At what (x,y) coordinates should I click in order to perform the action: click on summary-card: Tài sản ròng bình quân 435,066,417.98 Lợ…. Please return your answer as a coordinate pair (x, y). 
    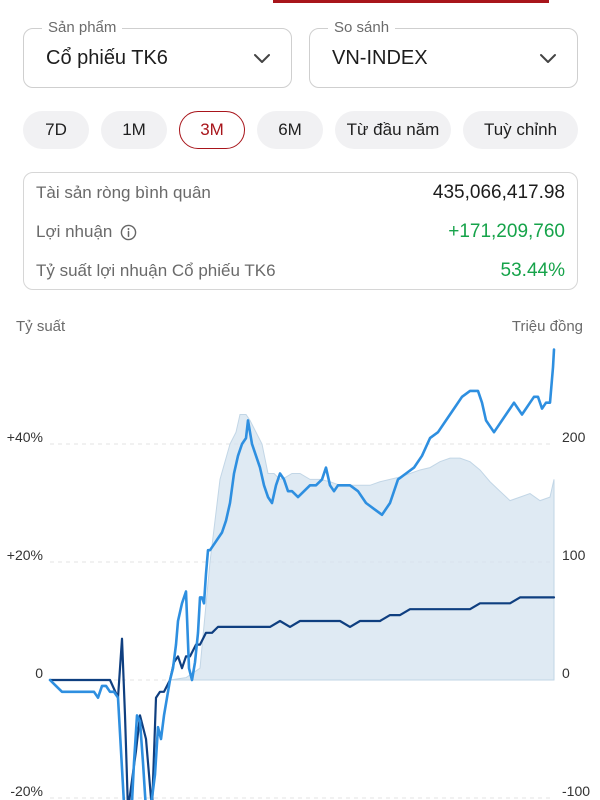
    Looking at the image, I should click on (300, 231).